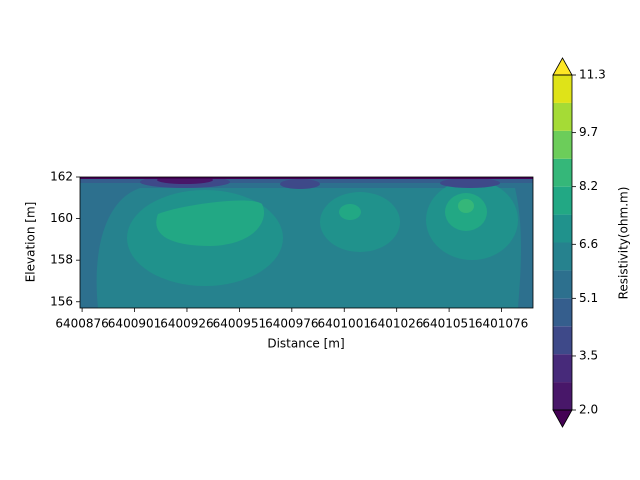  Describe the element at coordinates (588, 355) in the screenshot. I see `colorbar-tick-label: 3.5` at that location.